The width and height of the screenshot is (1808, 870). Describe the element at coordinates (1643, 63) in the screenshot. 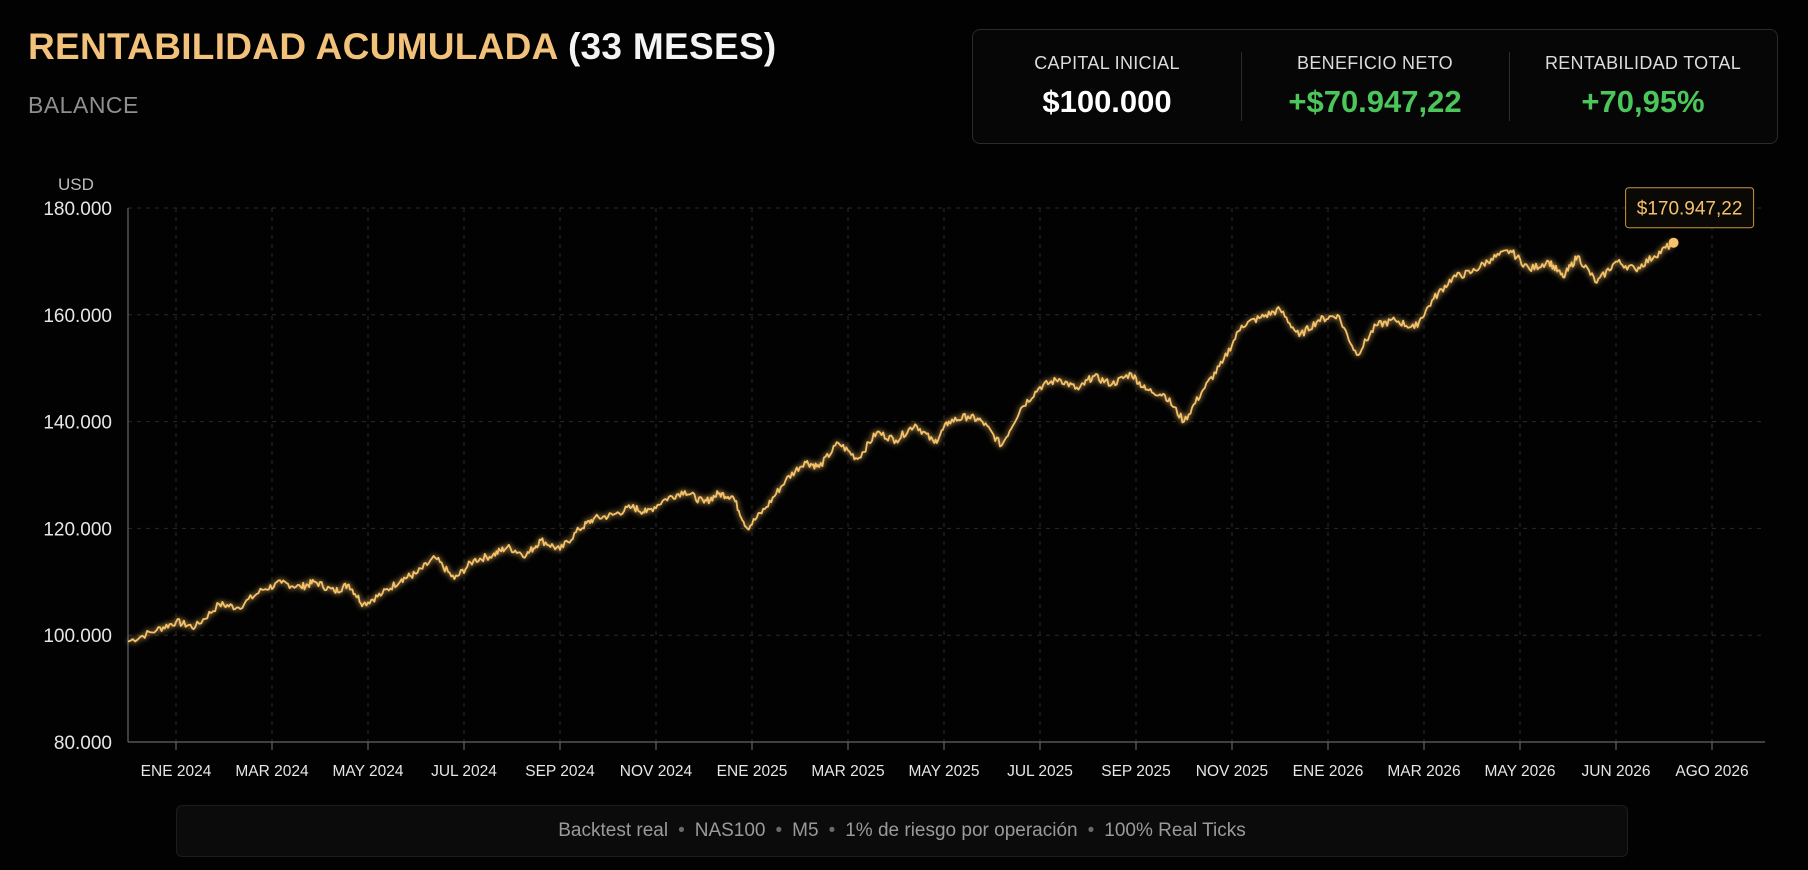

I see `stat-label: RENTABILIDAD TOTAL` at that location.